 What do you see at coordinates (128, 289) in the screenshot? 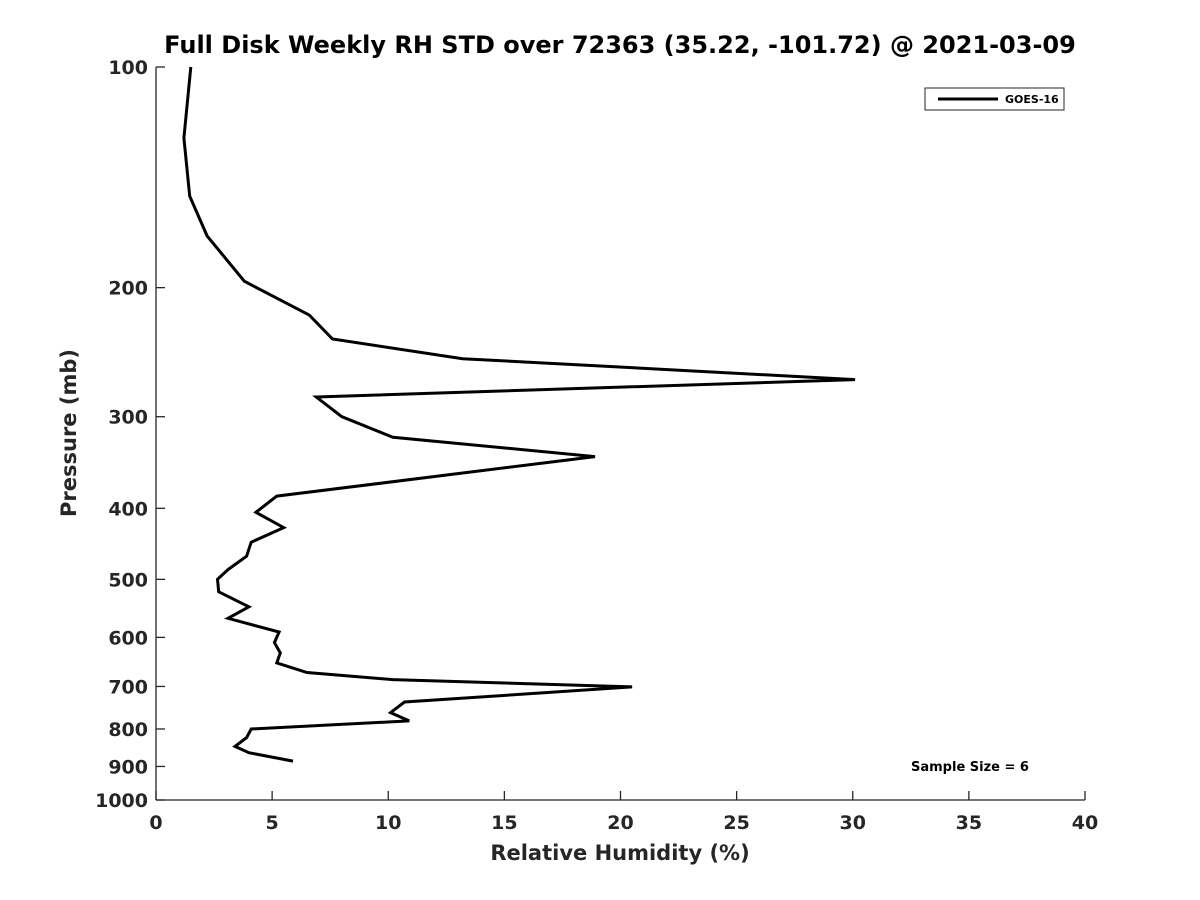
I see `y-tick-label: 200` at bounding box center [128, 289].